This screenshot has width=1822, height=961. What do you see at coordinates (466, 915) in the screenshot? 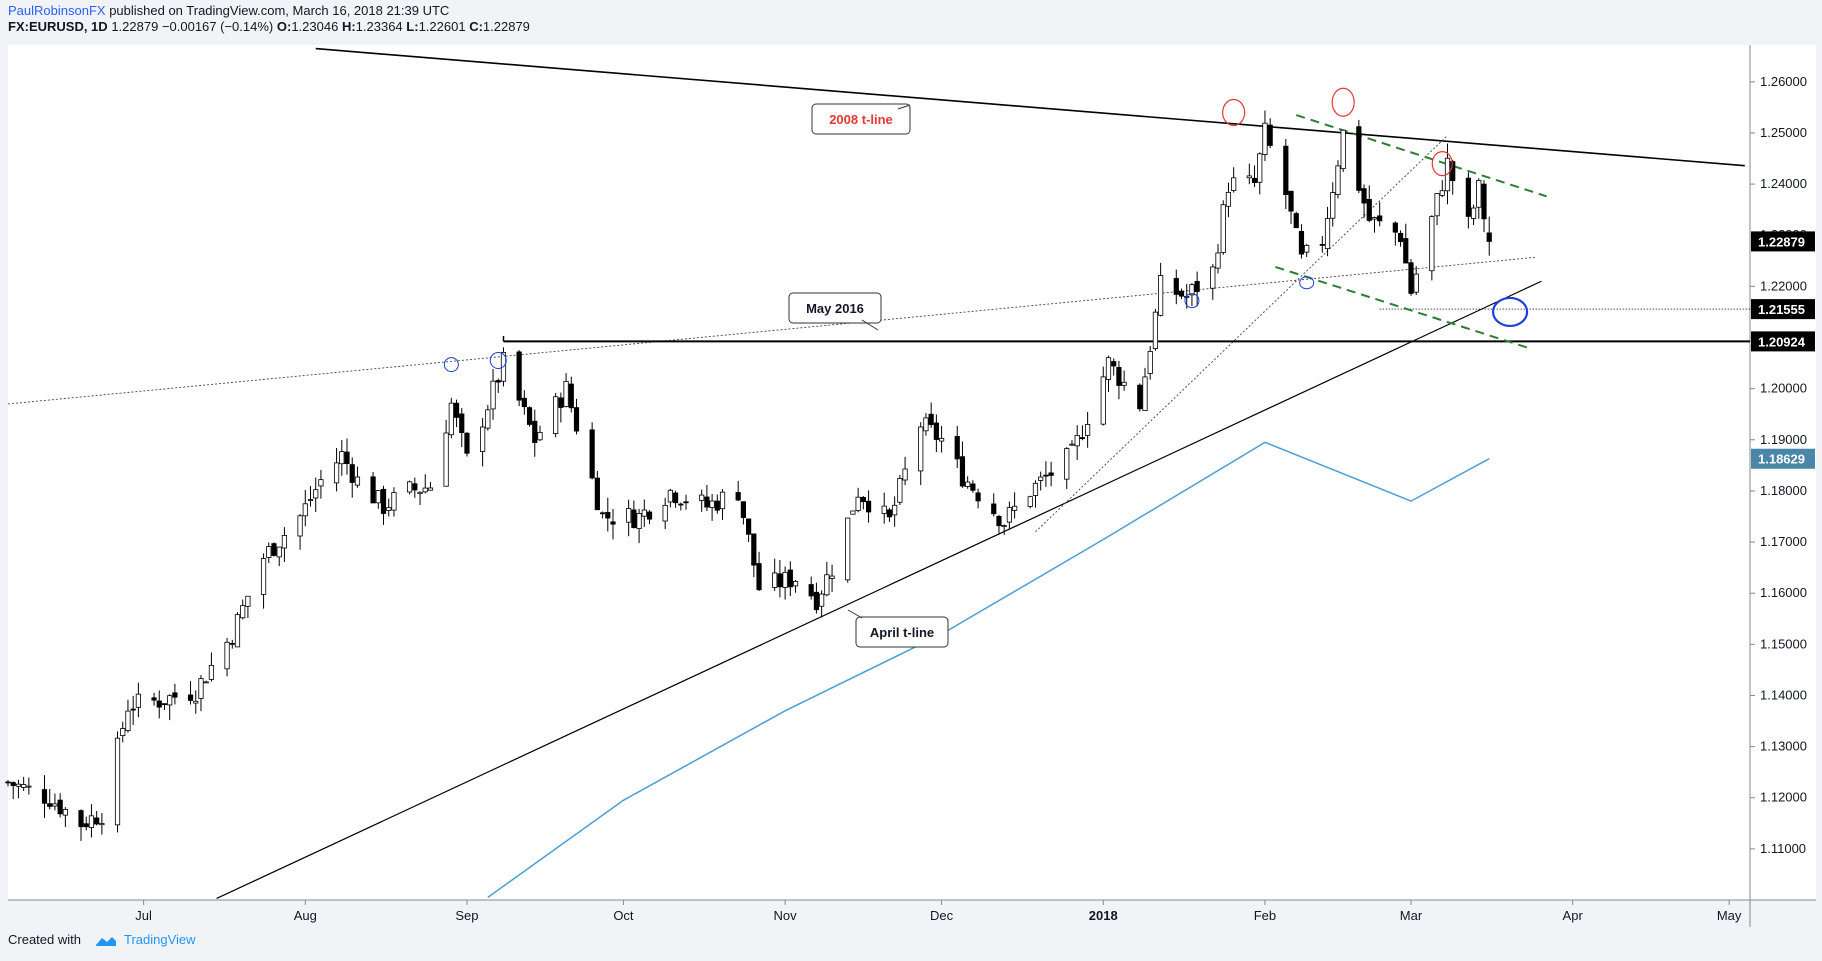
I see `x-tick-label: Sep` at bounding box center [466, 915].